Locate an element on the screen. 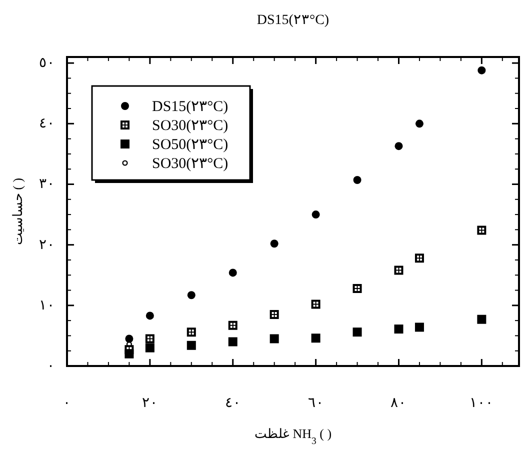 The height and width of the screenshot is (453, 523). x-tick-label: ٨٠ is located at coordinates (398, 403).